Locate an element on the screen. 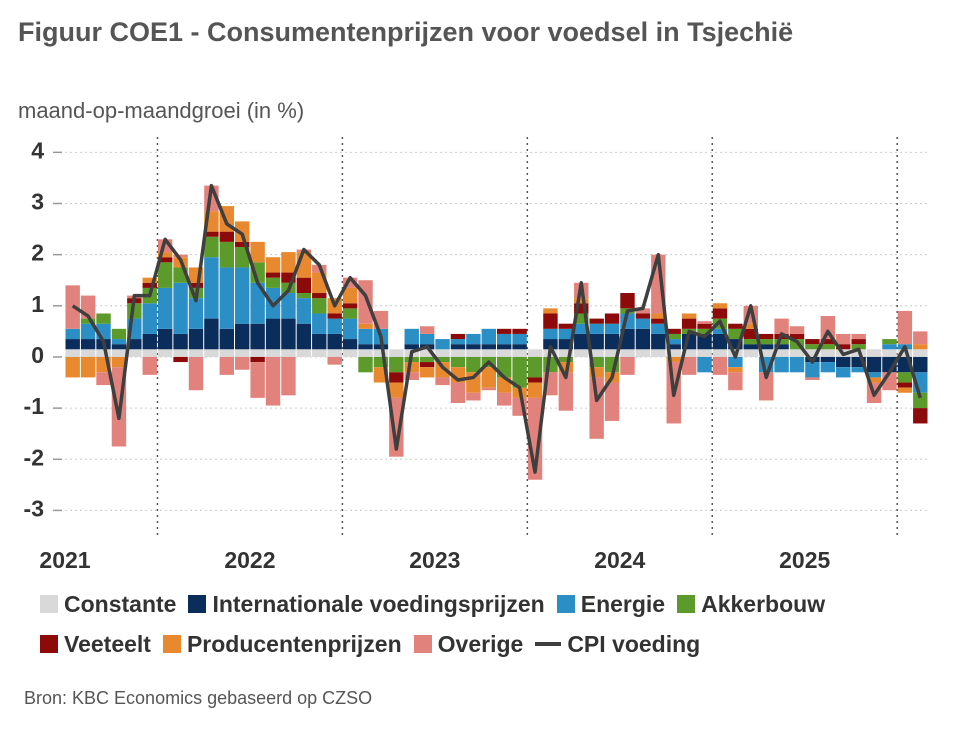 Image resolution: width=960 pixels, height=741 pixels. chart-subtitle: maand-op-maandgroei (in %) is located at coordinates (161, 110).